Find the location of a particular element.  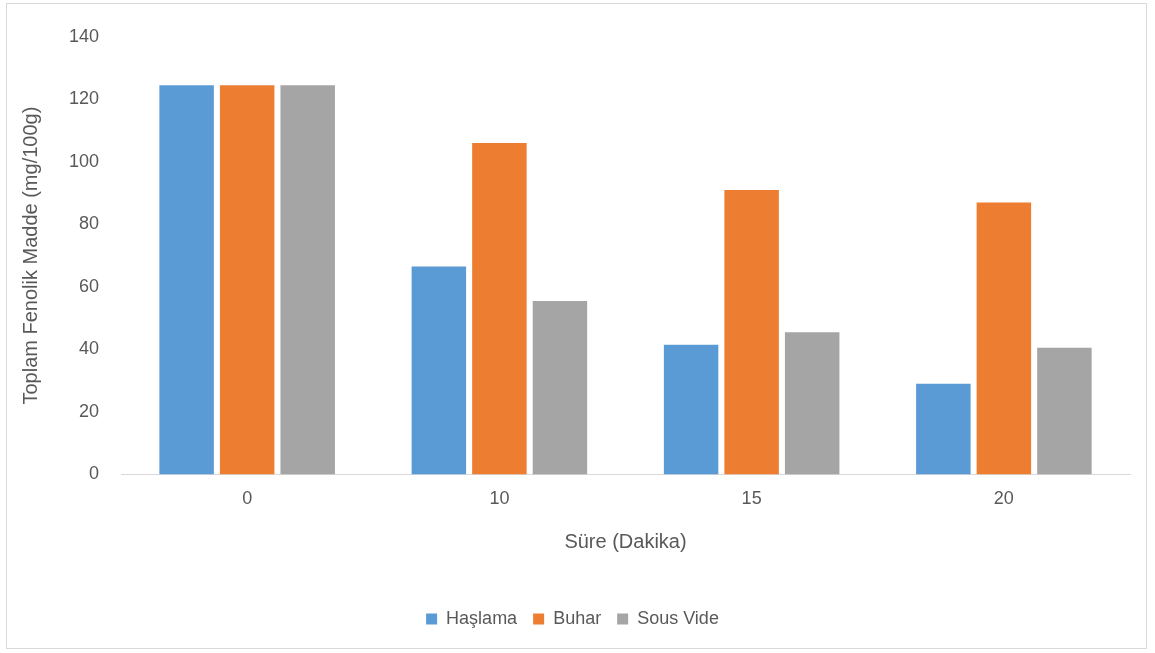

y-tick-label: 60 is located at coordinates (89, 285).